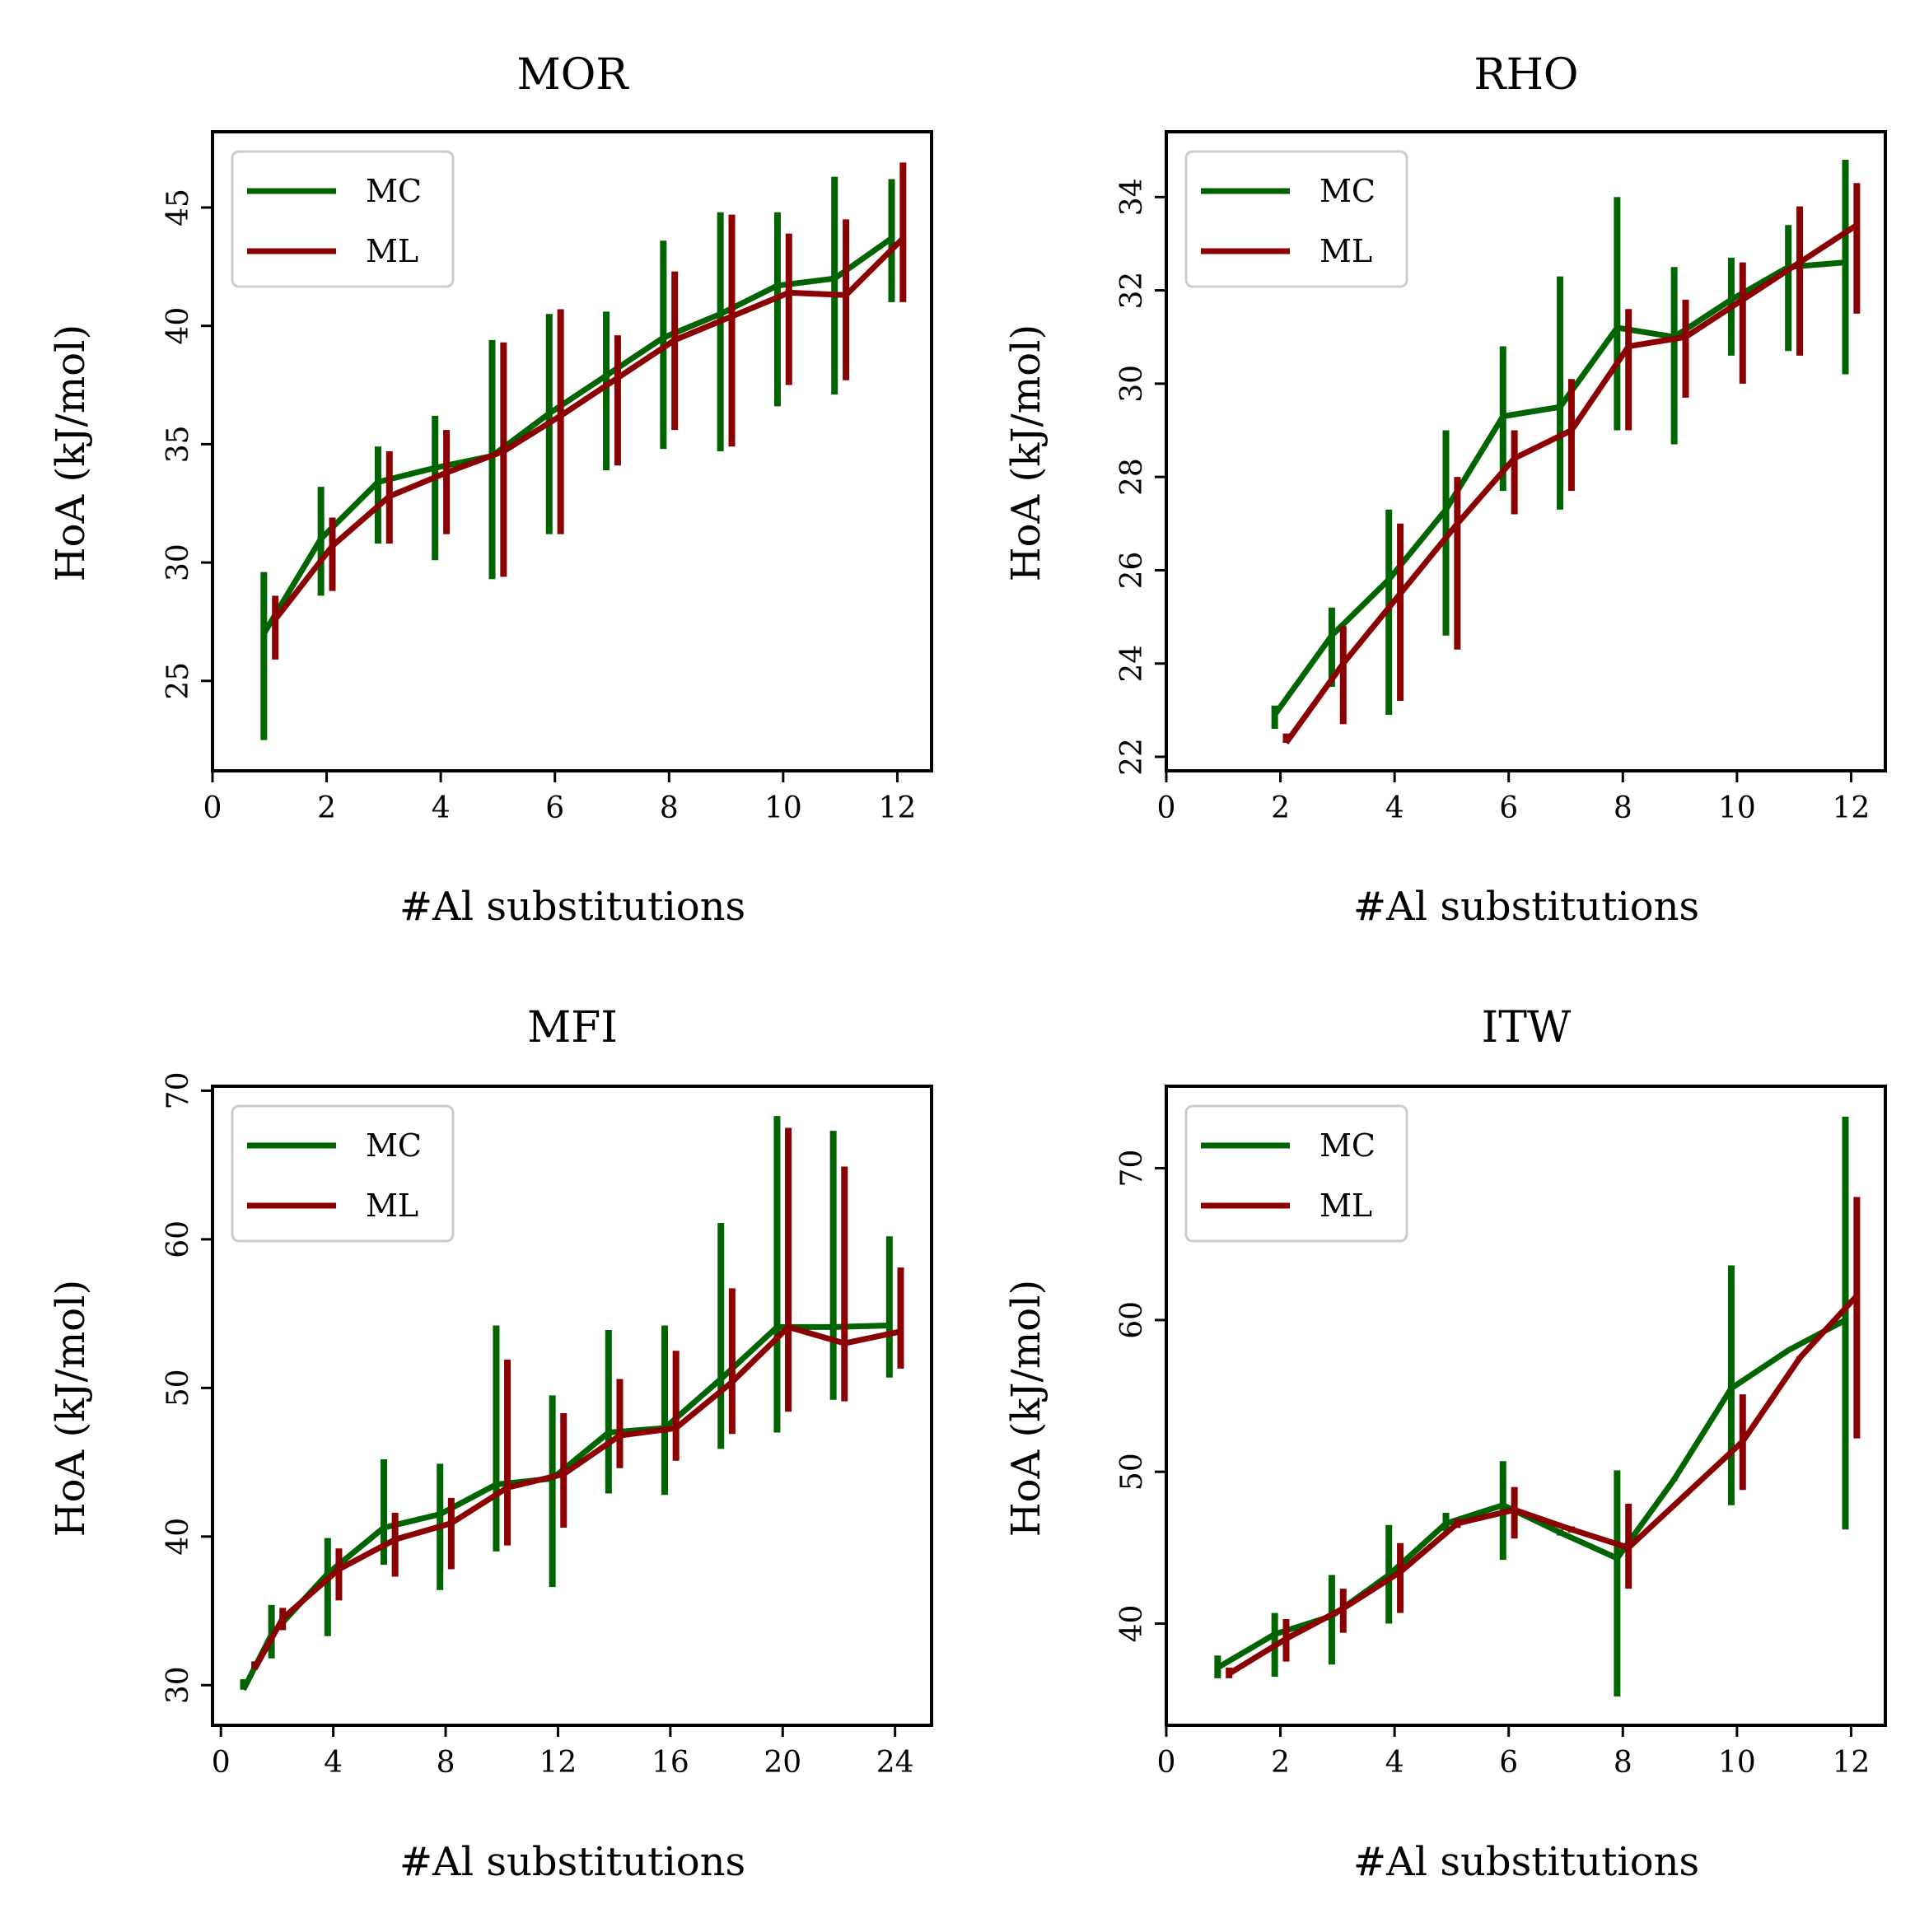  I want to click on series-mc, so click(1560, 444).